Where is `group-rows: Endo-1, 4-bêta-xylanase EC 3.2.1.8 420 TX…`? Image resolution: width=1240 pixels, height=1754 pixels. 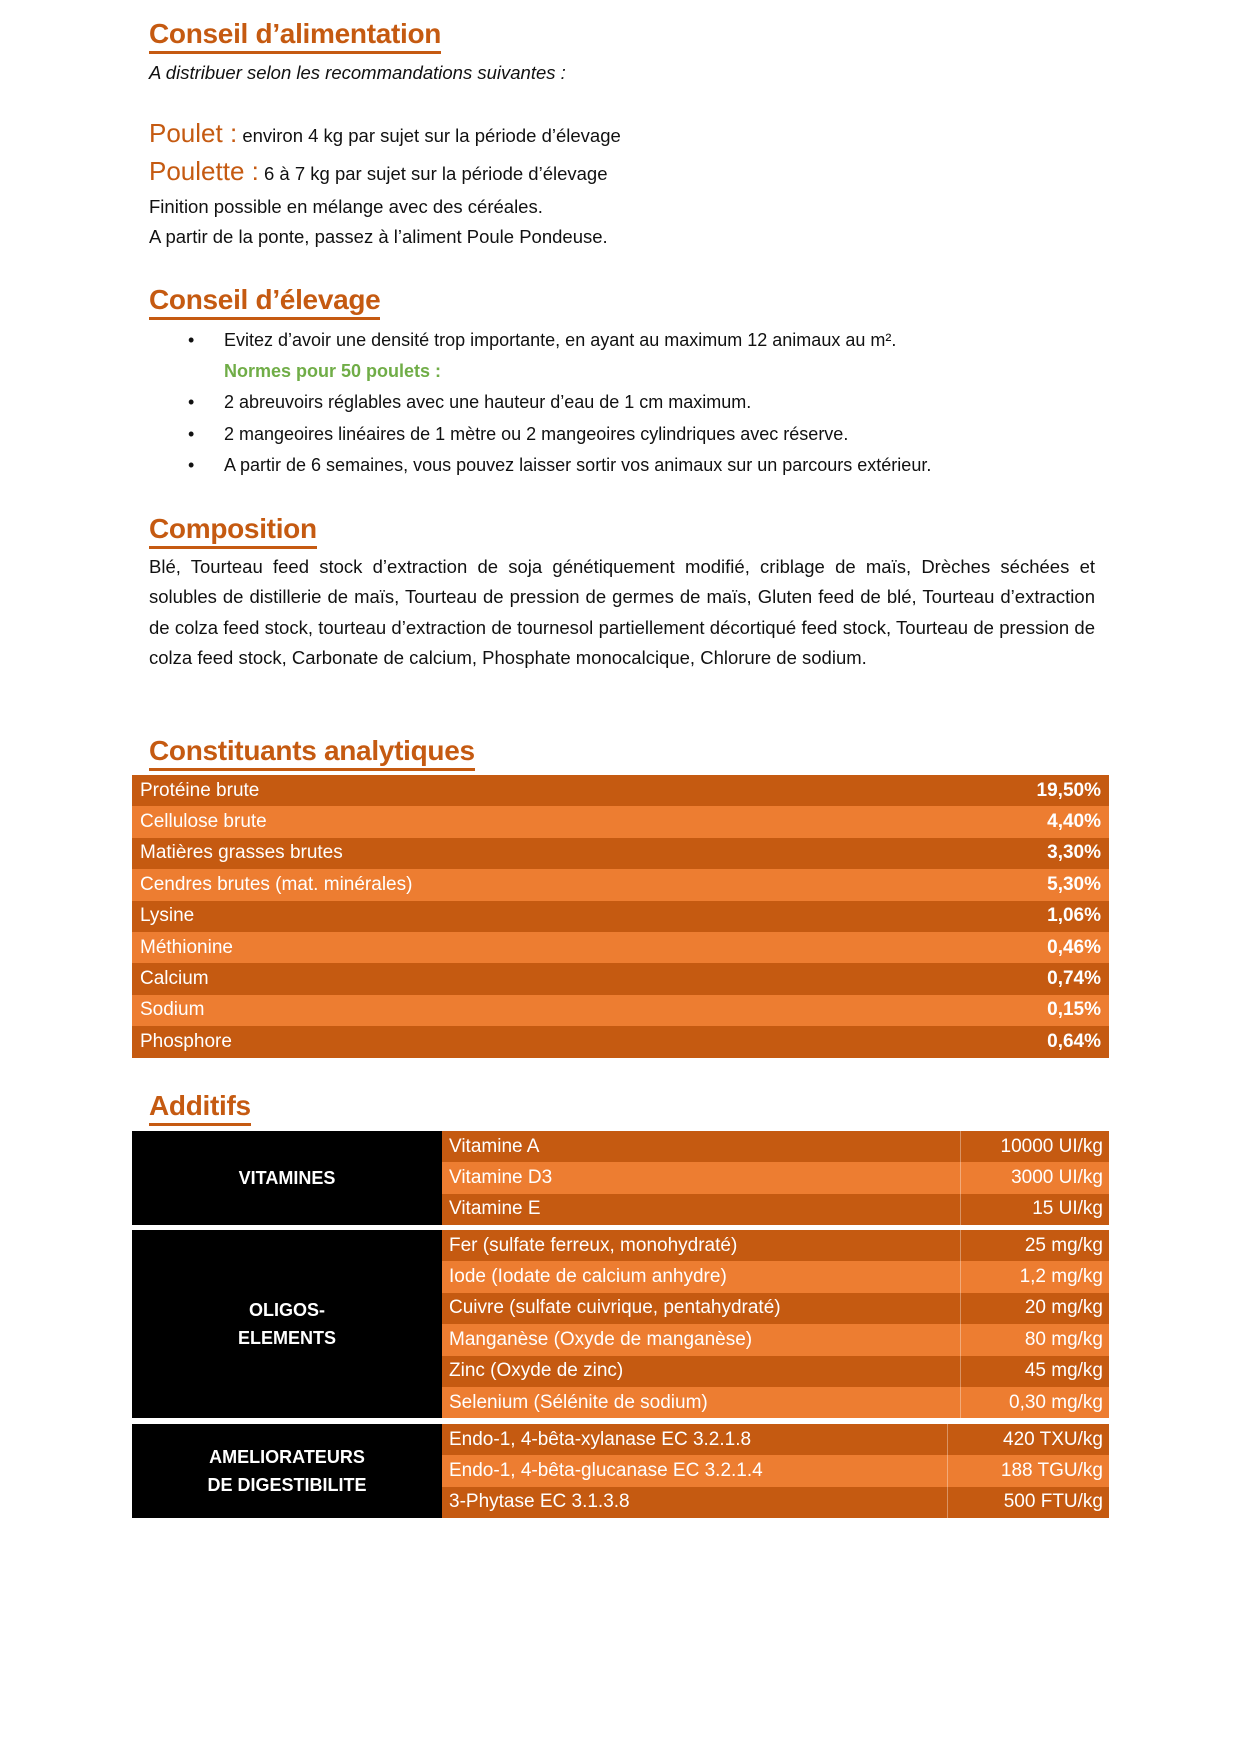
group-rows: Endo-1, 4-bêta-xylanase EC 3.2.1.8 420 TX… is located at coordinates (775, 1471).